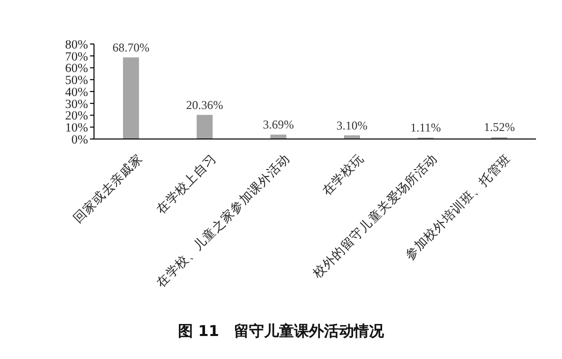 The image size is (562, 359). Describe the element at coordinates (186, 183) in the screenshot. I see `x-tick-label: 在学校上自习` at that location.